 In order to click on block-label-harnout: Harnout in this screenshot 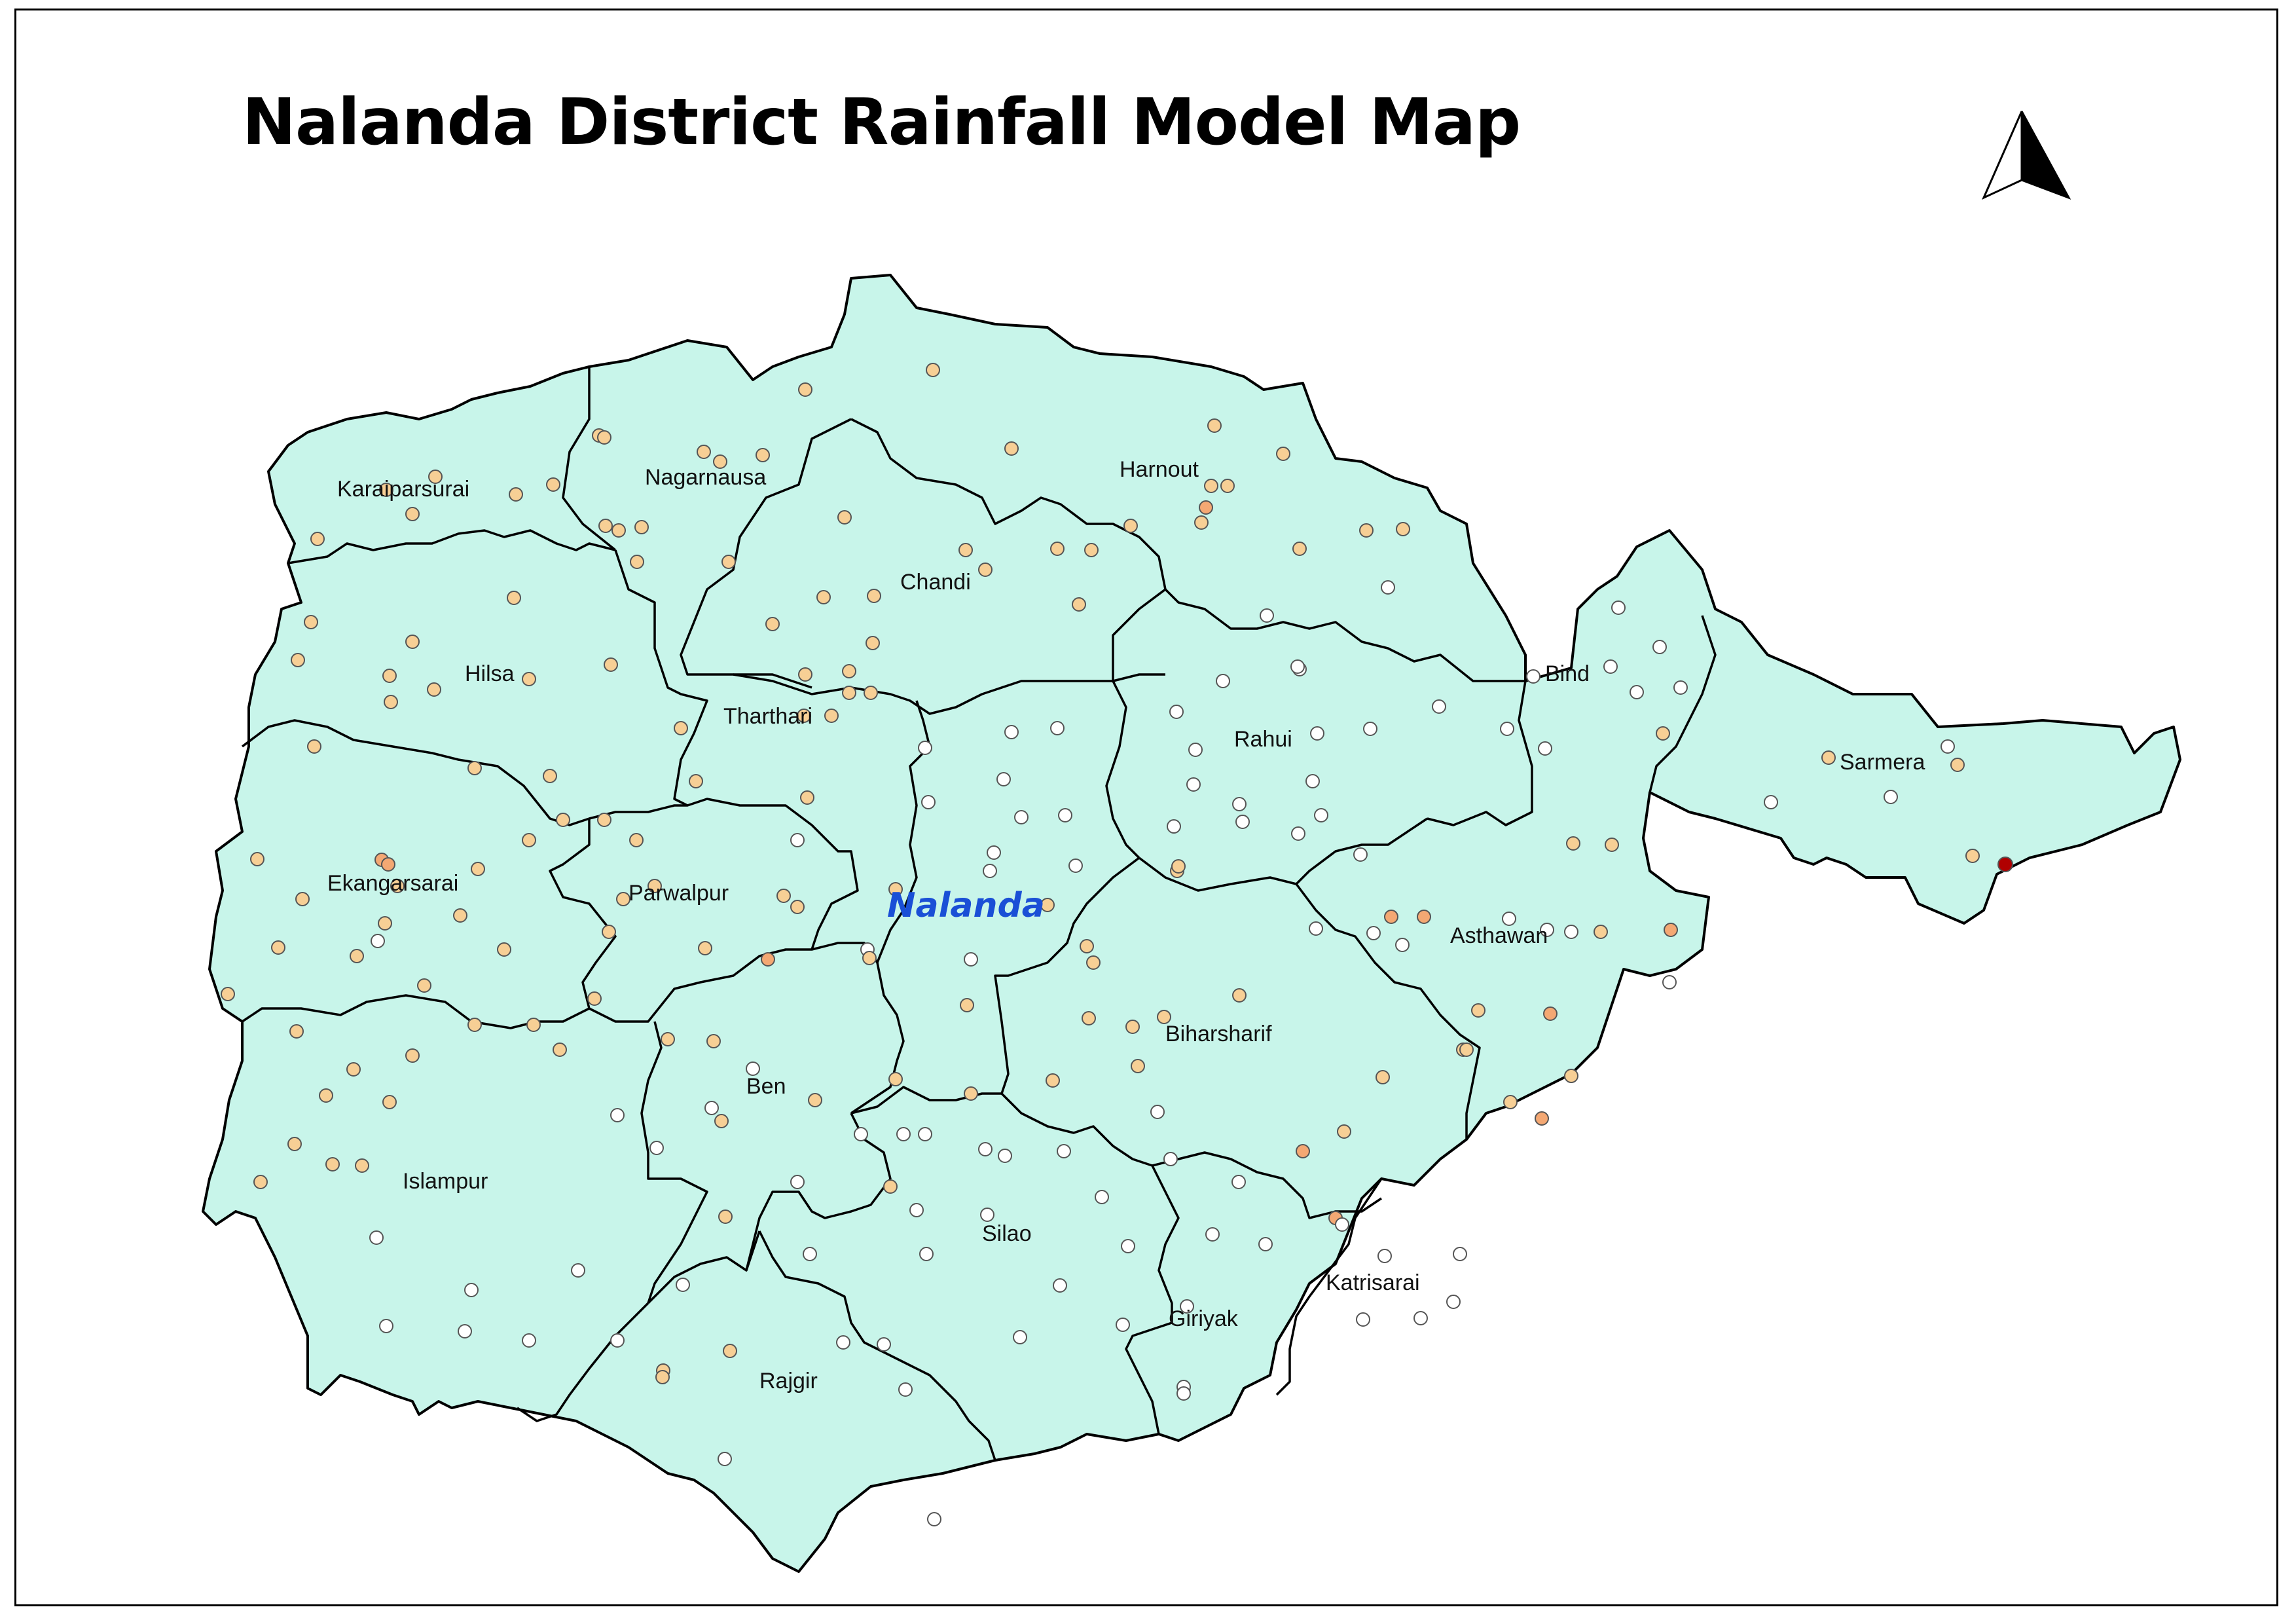, I will do `click(1159, 469)`.